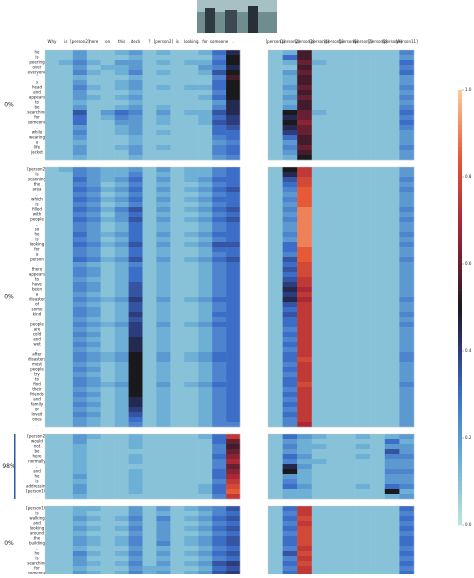 This screenshot has height=578, width=474. I want to click on row-label: he, so click(38, 52).